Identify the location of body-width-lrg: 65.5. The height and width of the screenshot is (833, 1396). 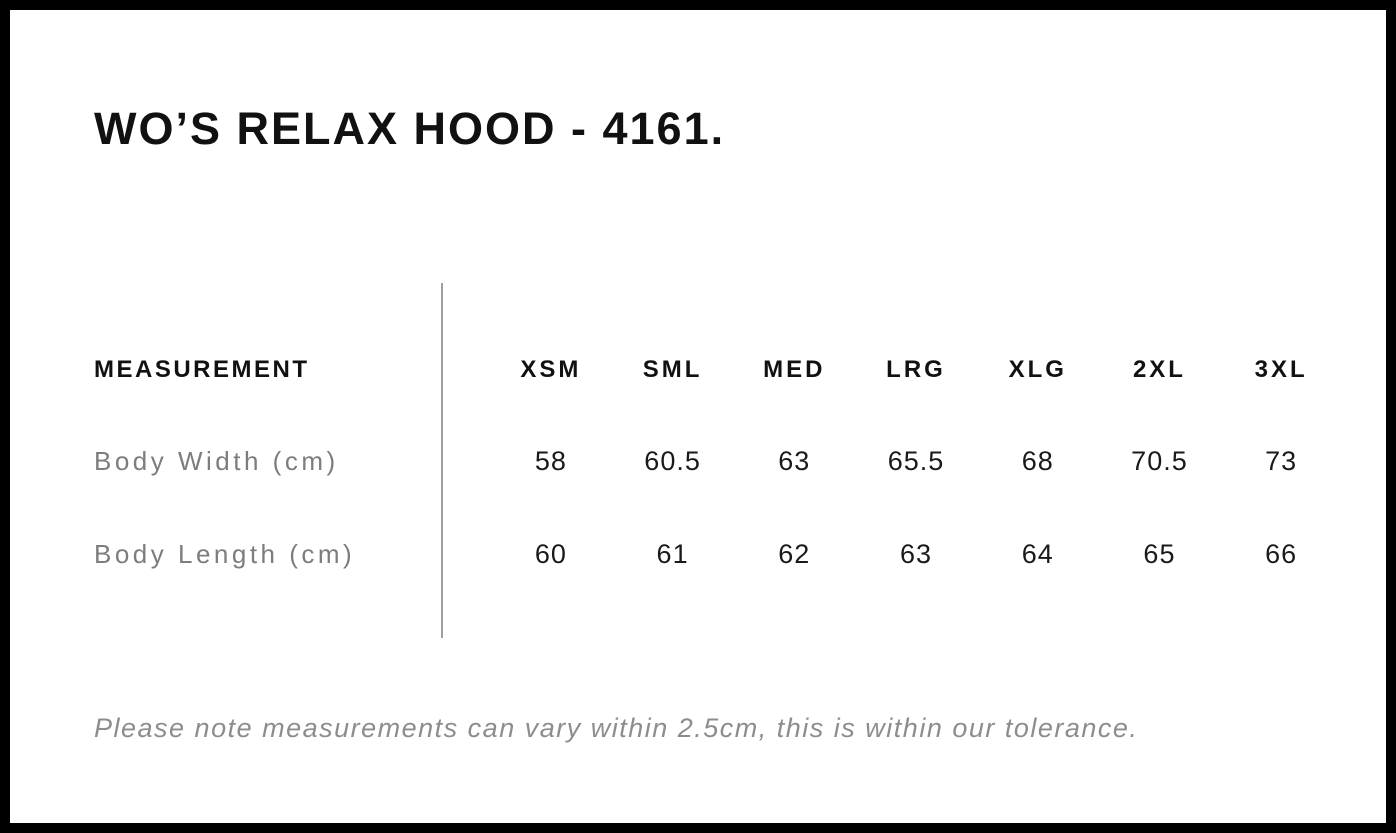
(916, 460).